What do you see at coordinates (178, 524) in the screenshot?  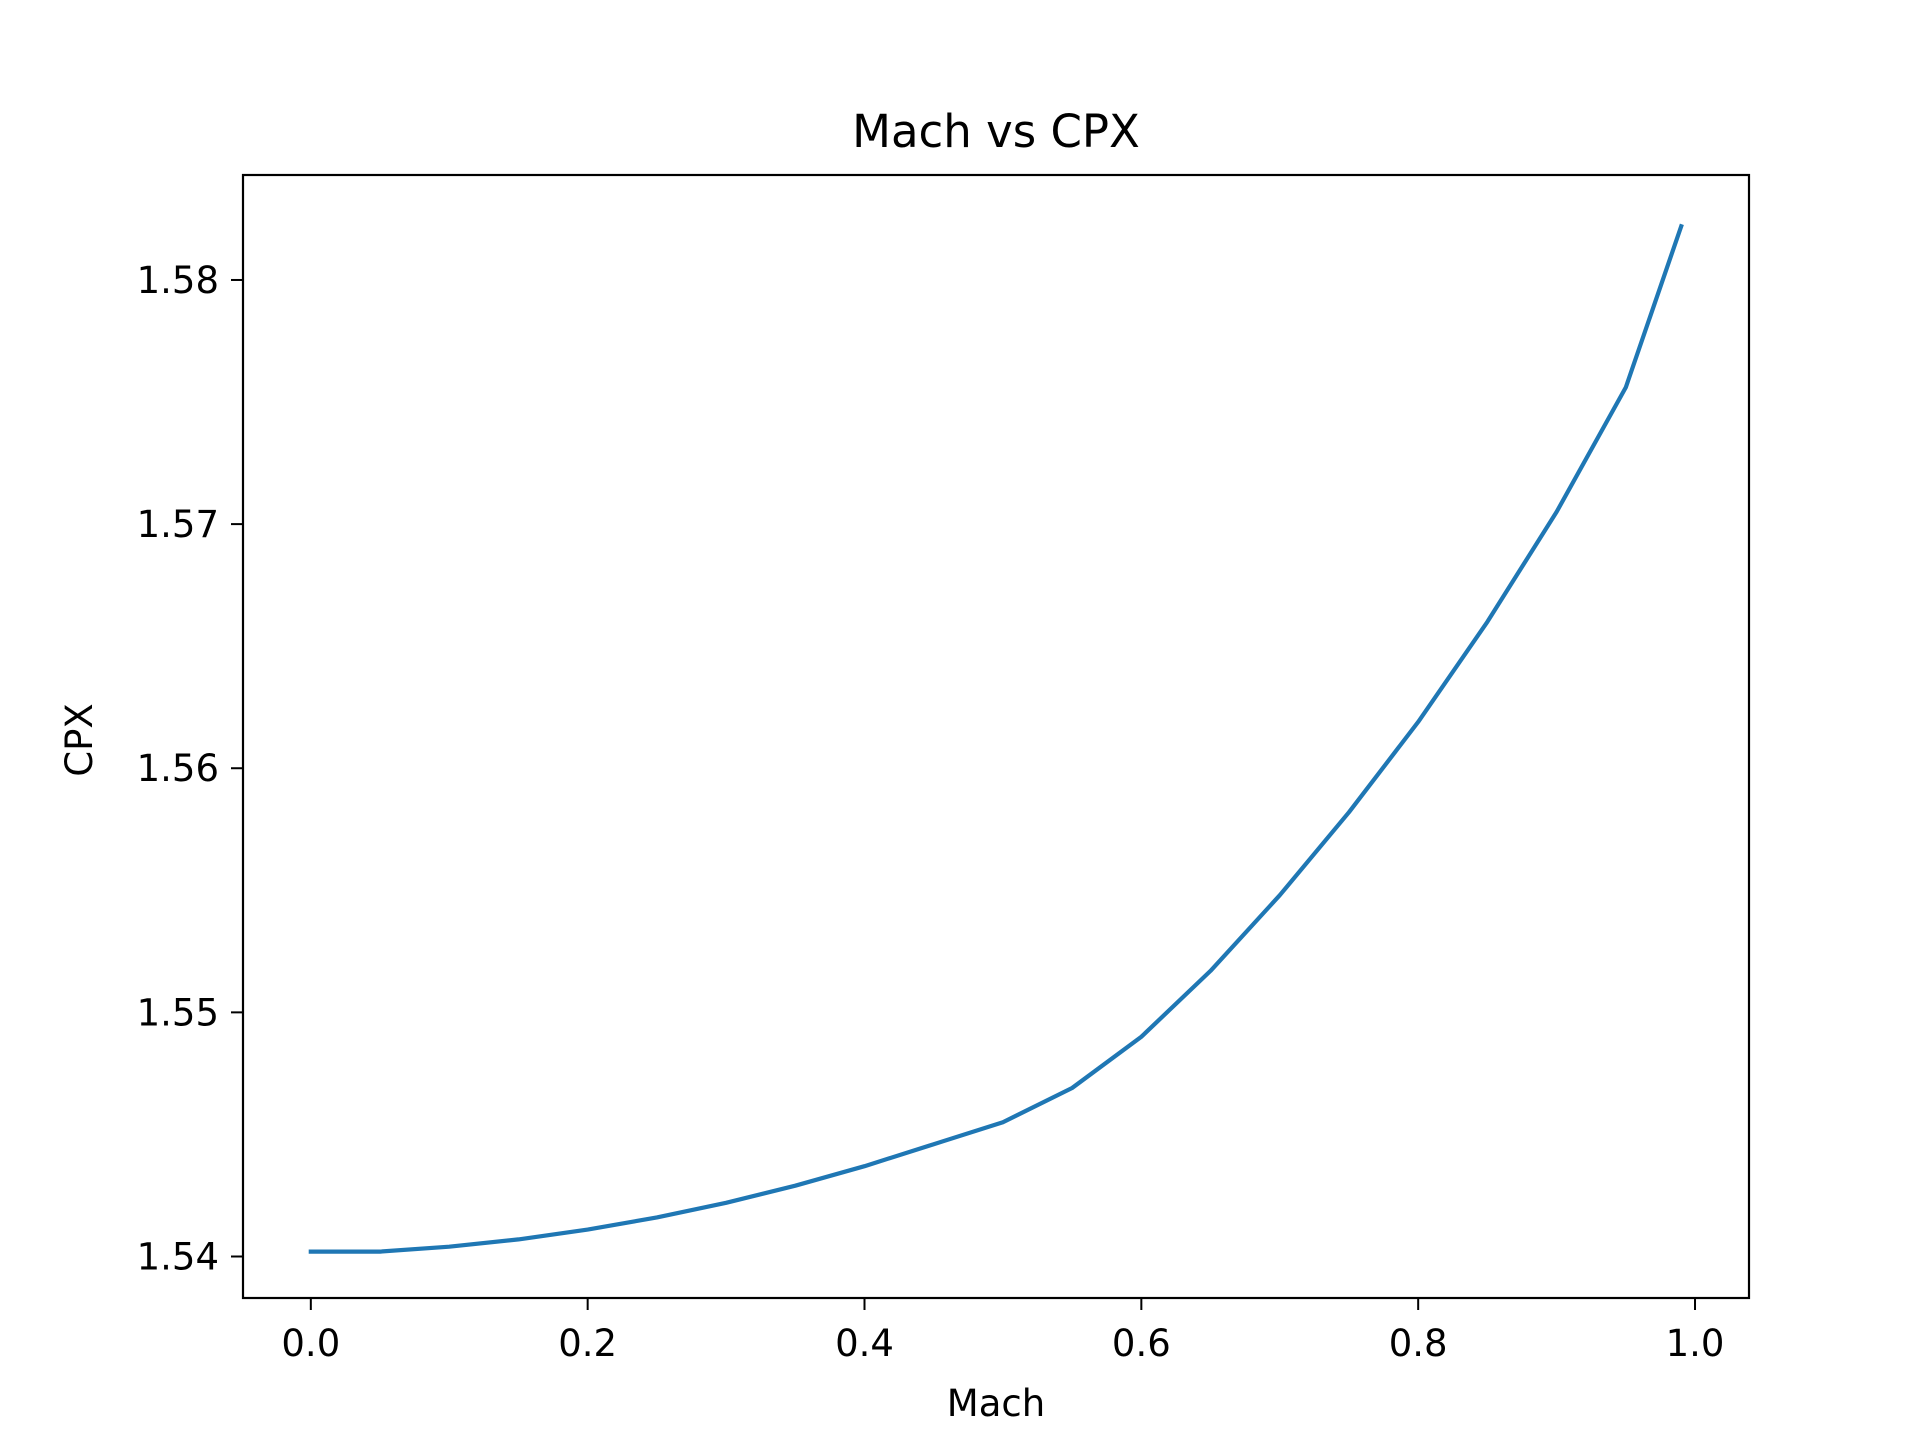 I see `y-tick-label: 1.57` at bounding box center [178, 524].